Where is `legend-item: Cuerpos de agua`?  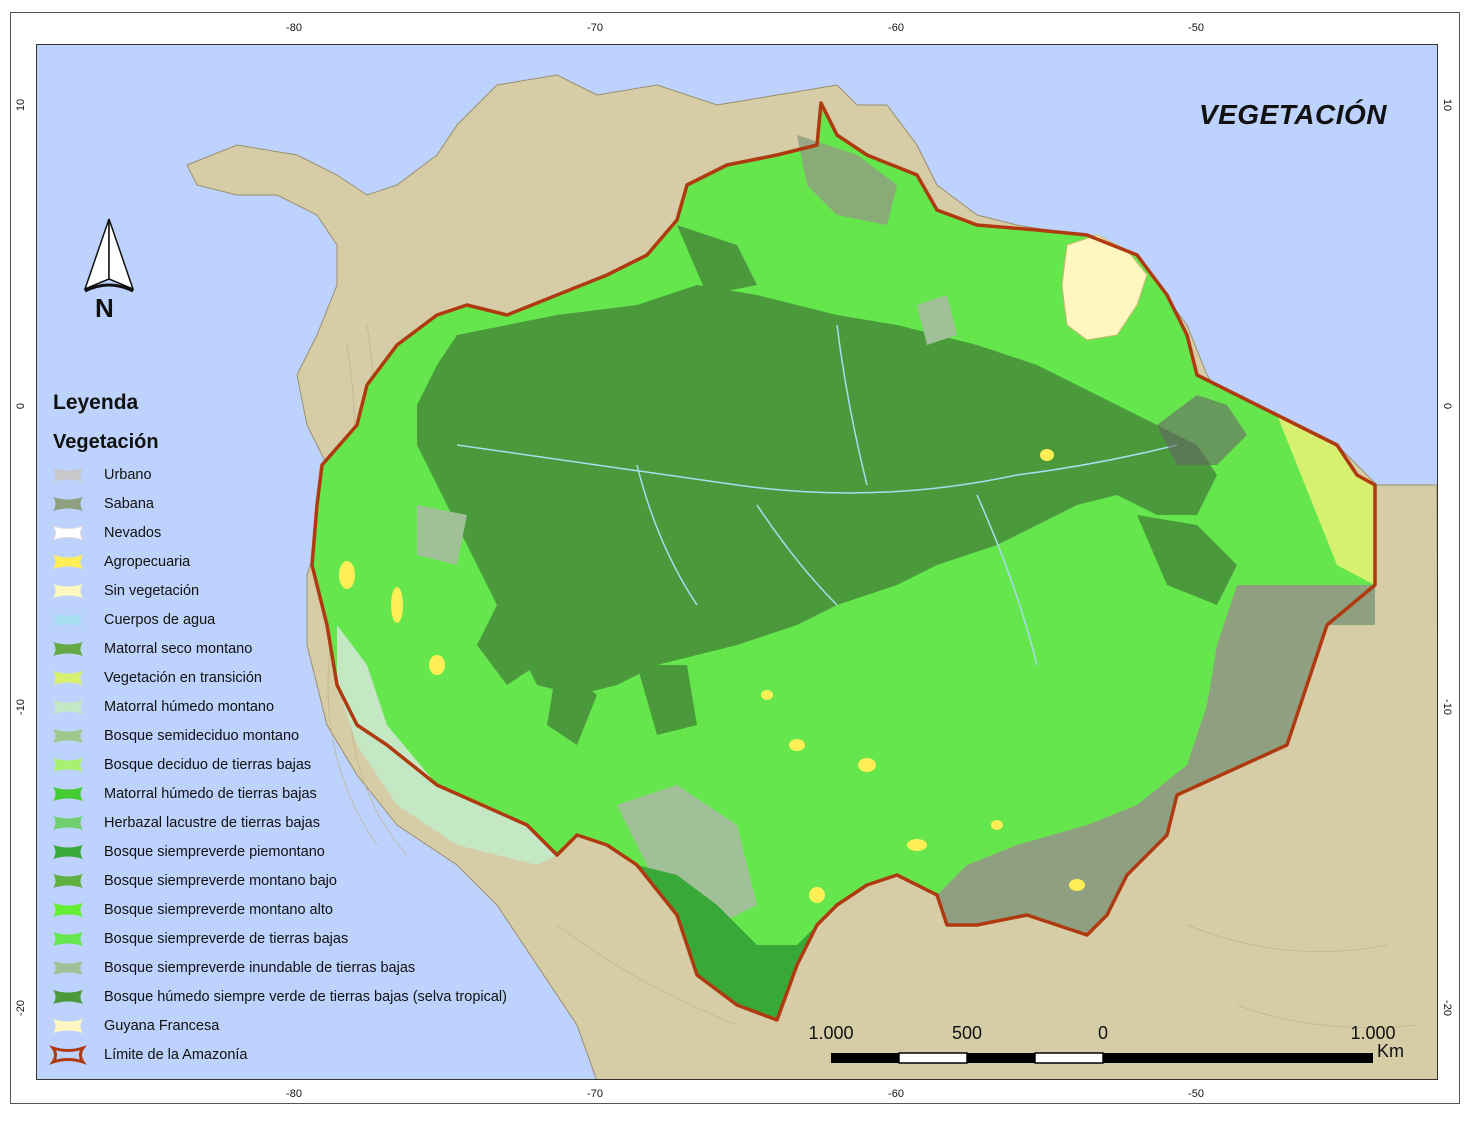
legend-item: Cuerpos de agua is located at coordinates (278, 619).